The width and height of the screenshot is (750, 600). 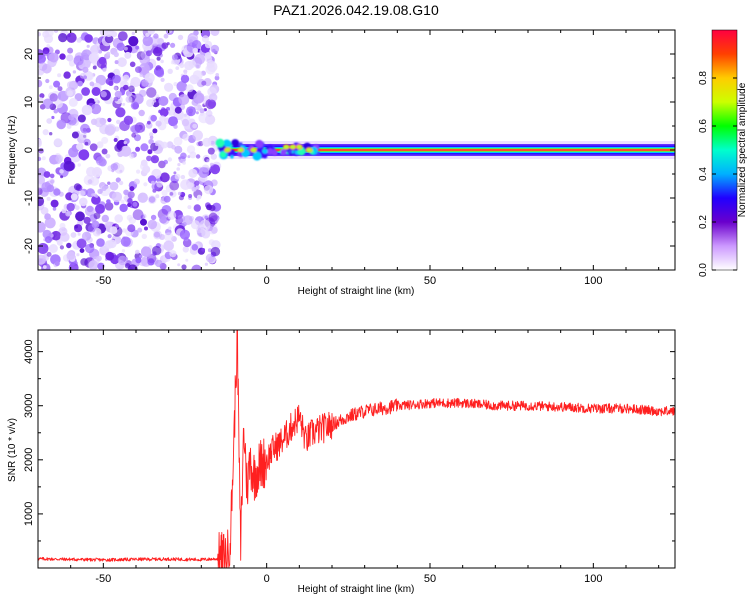 I want to click on spectrogram-y-tick-label: -20, so click(x=29, y=246).